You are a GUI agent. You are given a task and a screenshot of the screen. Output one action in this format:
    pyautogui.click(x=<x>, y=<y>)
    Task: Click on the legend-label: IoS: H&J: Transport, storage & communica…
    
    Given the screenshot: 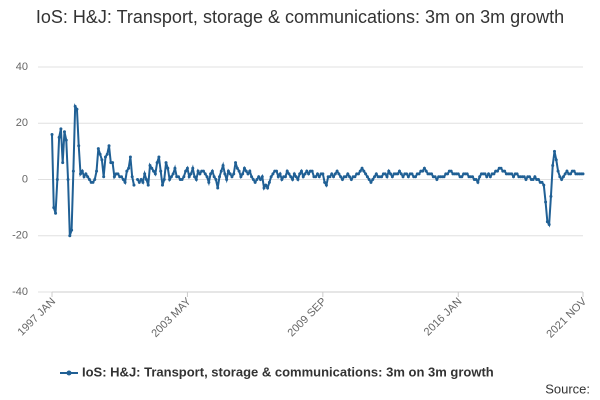 What is the action you would take?
    pyautogui.click(x=288, y=371)
    